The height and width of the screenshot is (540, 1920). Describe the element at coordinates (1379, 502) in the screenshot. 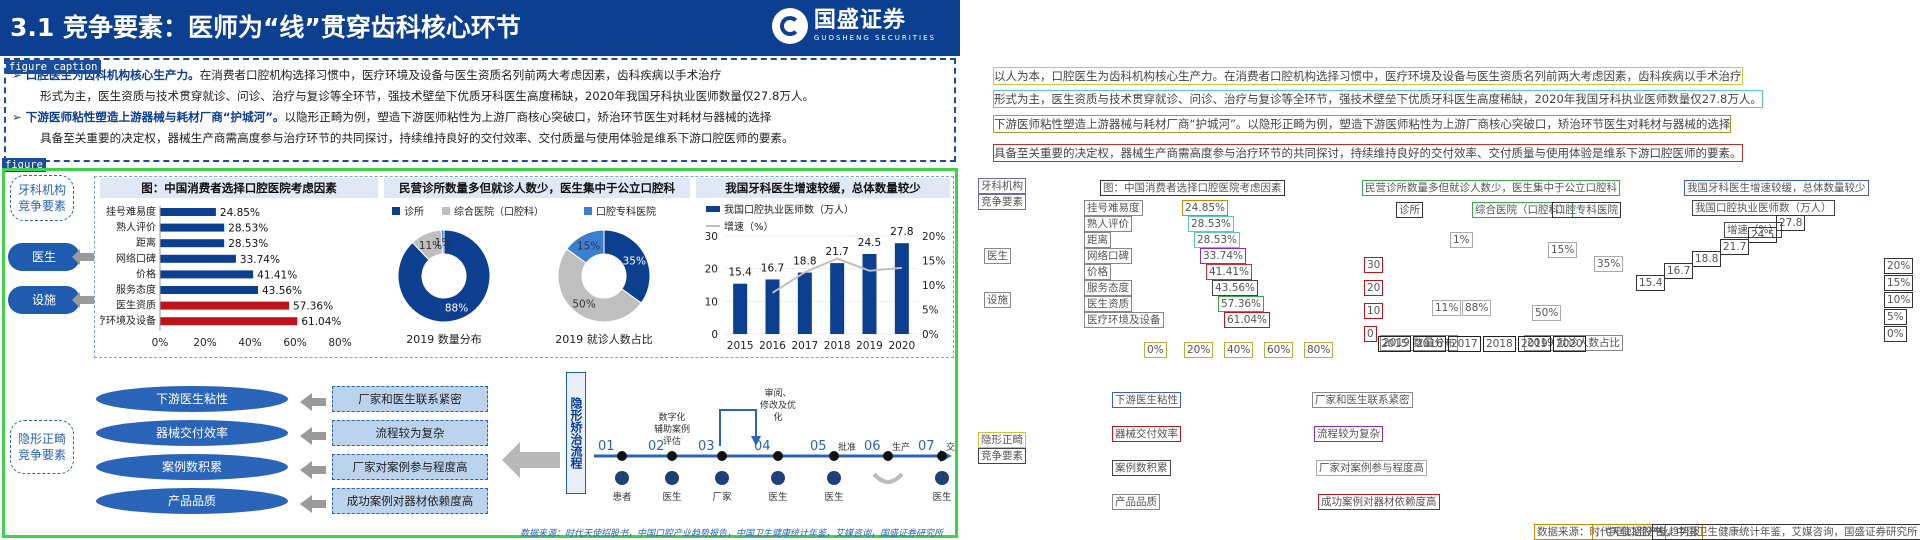

I see `ocr-box: 成功案例对器材依赖度高` at that location.